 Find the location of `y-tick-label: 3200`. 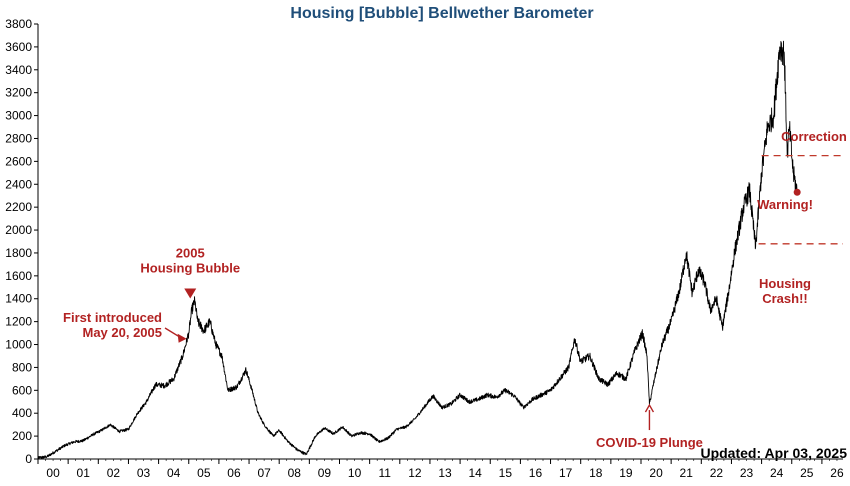

y-tick-label: 3200 is located at coordinates (18, 93).